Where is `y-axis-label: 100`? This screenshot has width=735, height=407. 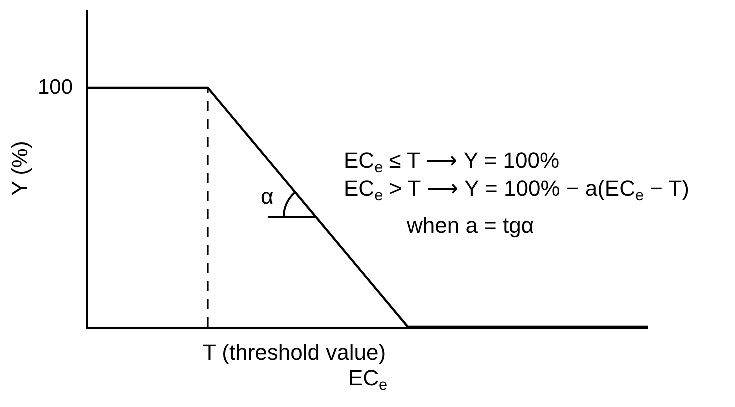 y-axis-label: 100 is located at coordinates (56, 87).